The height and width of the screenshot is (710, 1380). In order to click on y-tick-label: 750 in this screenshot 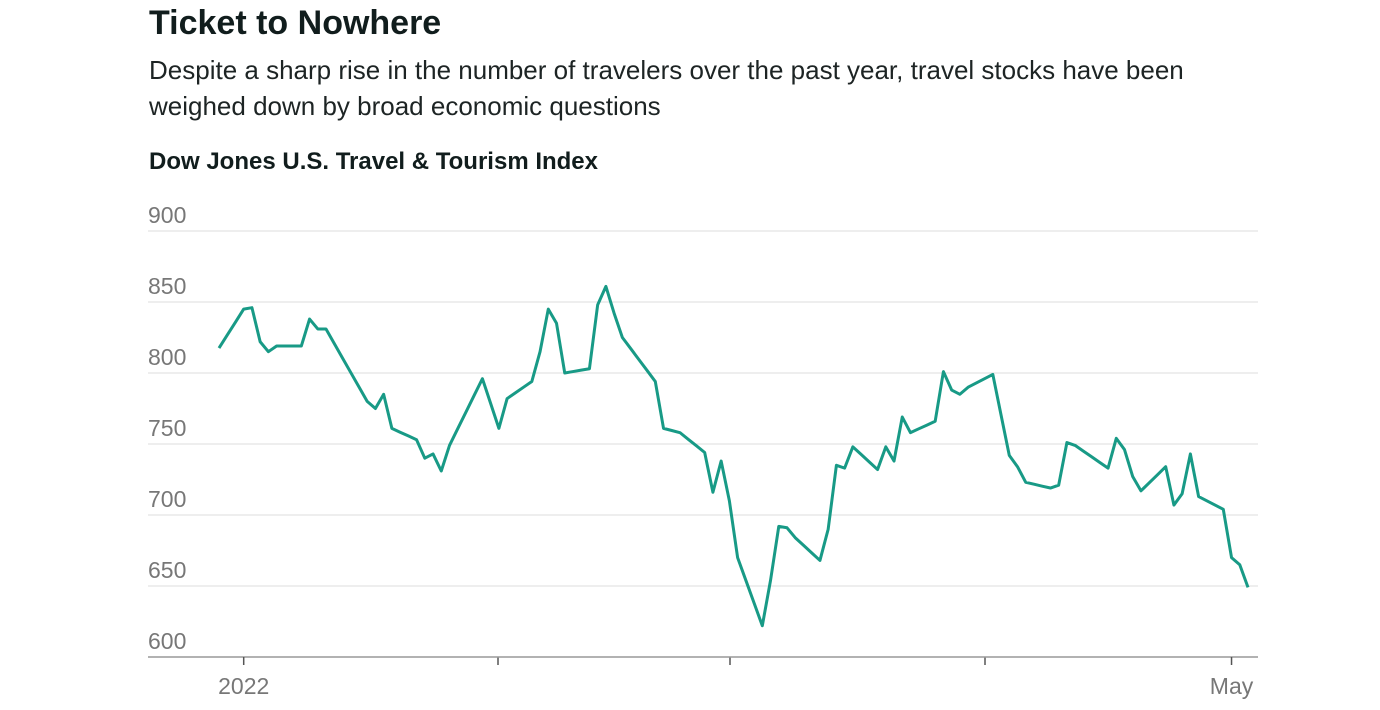, I will do `click(167, 428)`.